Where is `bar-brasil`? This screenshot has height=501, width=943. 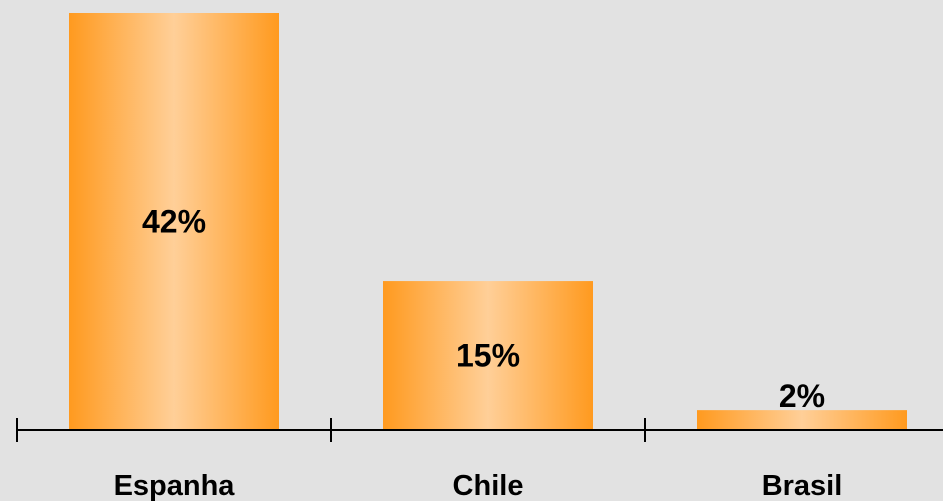 bar-brasil is located at coordinates (802, 420).